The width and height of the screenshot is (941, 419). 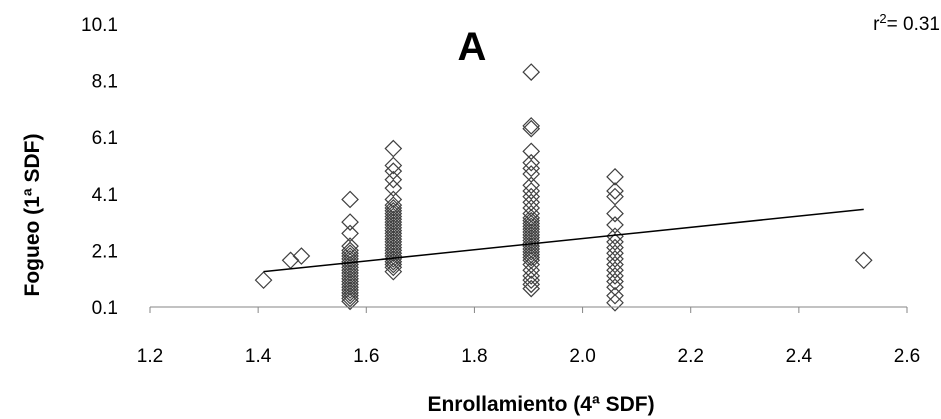 I want to click on x-tick-label: 1.2, so click(x=150, y=356).